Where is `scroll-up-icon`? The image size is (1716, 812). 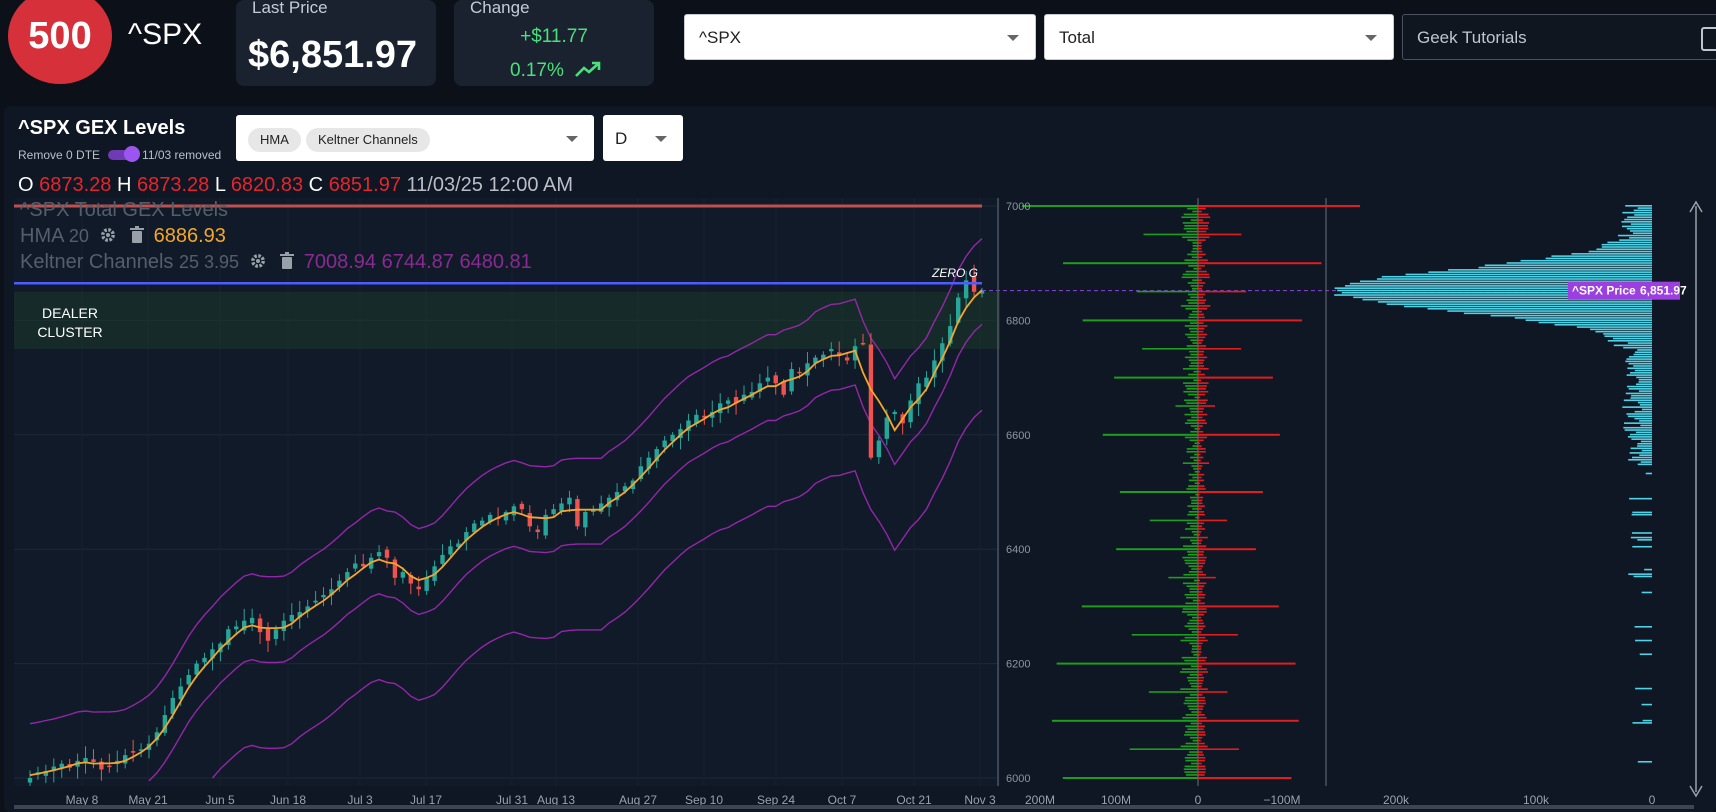
scroll-up-icon is located at coordinates (1696, 206).